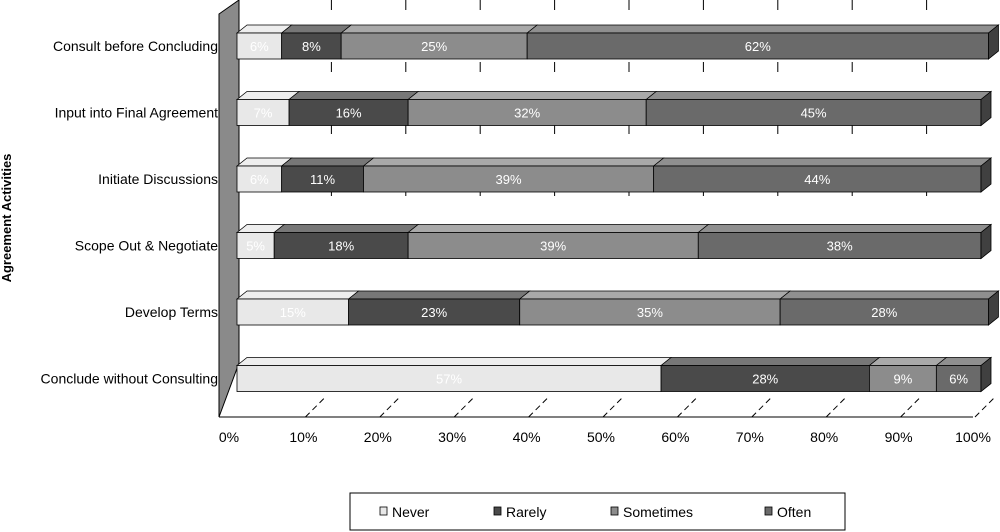 This screenshot has width=1000, height=532. Describe the element at coordinates (135, 46) in the screenshot. I see `category-label: Consult before Concluding` at that location.